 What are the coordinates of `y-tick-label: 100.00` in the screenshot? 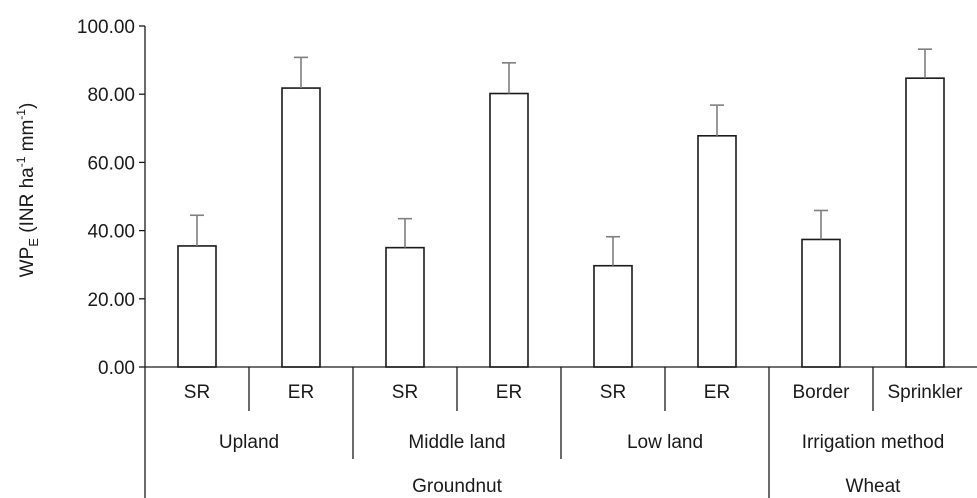 It's located at (106, 27).